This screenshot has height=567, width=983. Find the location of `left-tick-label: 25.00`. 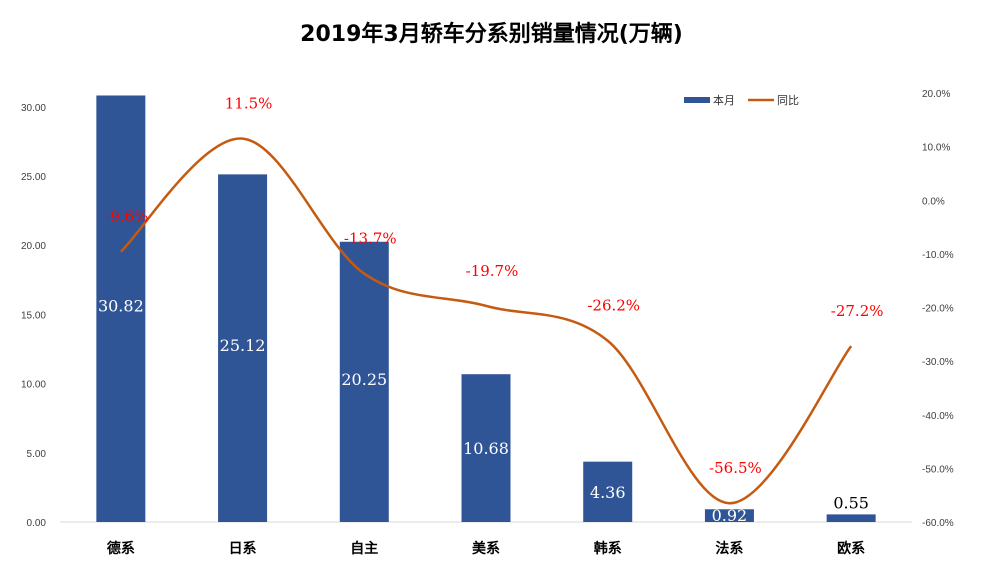

left-tick-label: 25.00 is located at coordinates (33, 177).